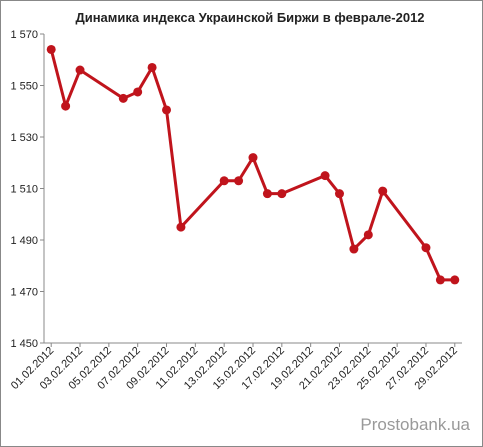 The image size is (483, 447). I want to click on y-tick-label: 1 490, so click(24, 241).